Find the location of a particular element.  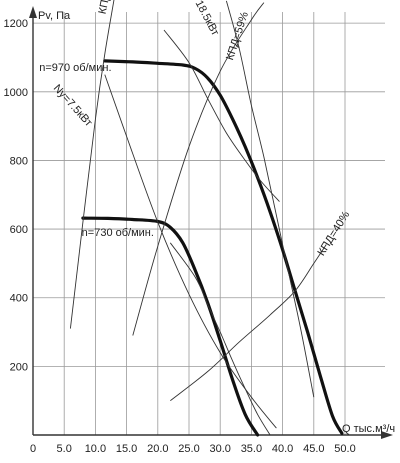

y-tick-label: 400 is located at coordinates (19, 299).